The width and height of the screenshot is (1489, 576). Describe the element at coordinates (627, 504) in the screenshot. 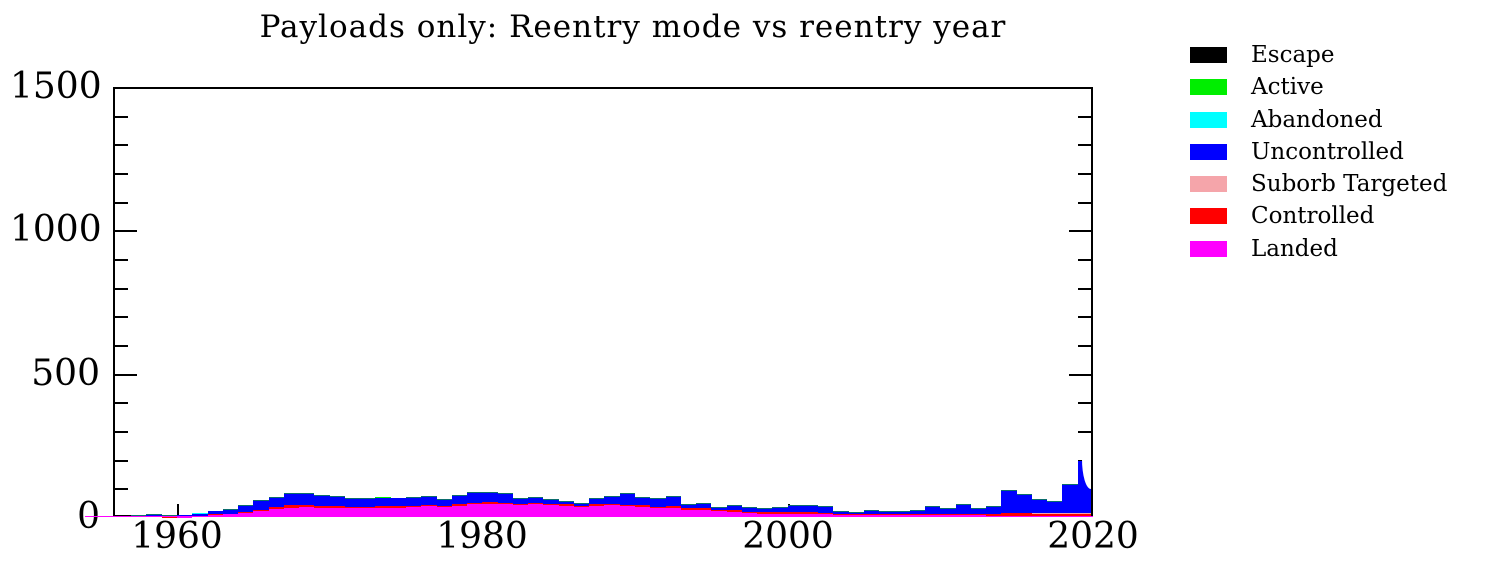

I see `bar-1989` at that location.